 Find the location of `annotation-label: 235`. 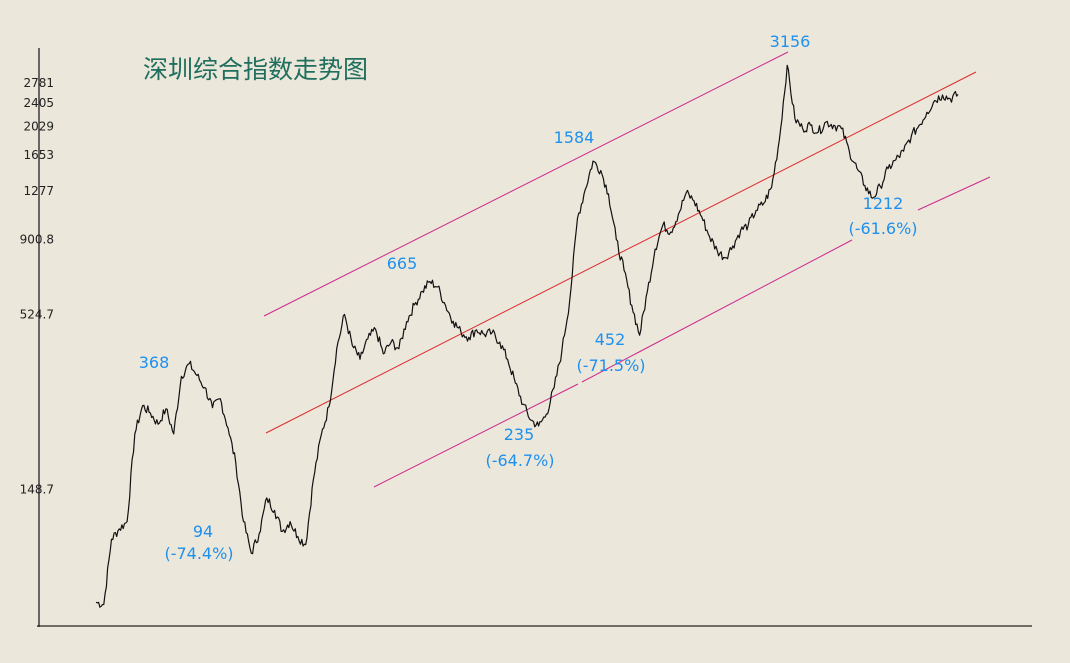

annotation-label: 235 is located at coordinates (519, 434).